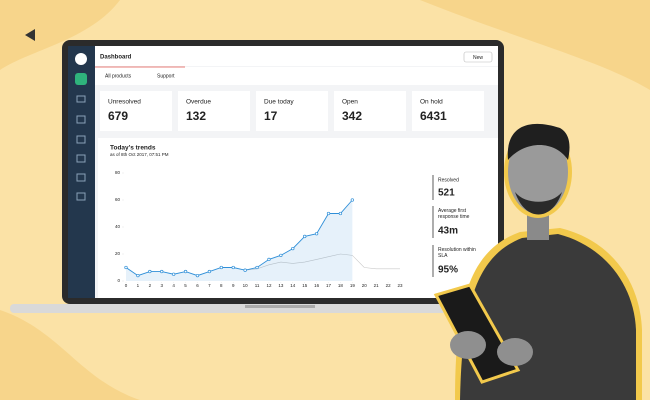  What do you see at coordinates (281, 285) in the screenshot?
I see `x-tick-label: 13` at bounding box center [281, 285].